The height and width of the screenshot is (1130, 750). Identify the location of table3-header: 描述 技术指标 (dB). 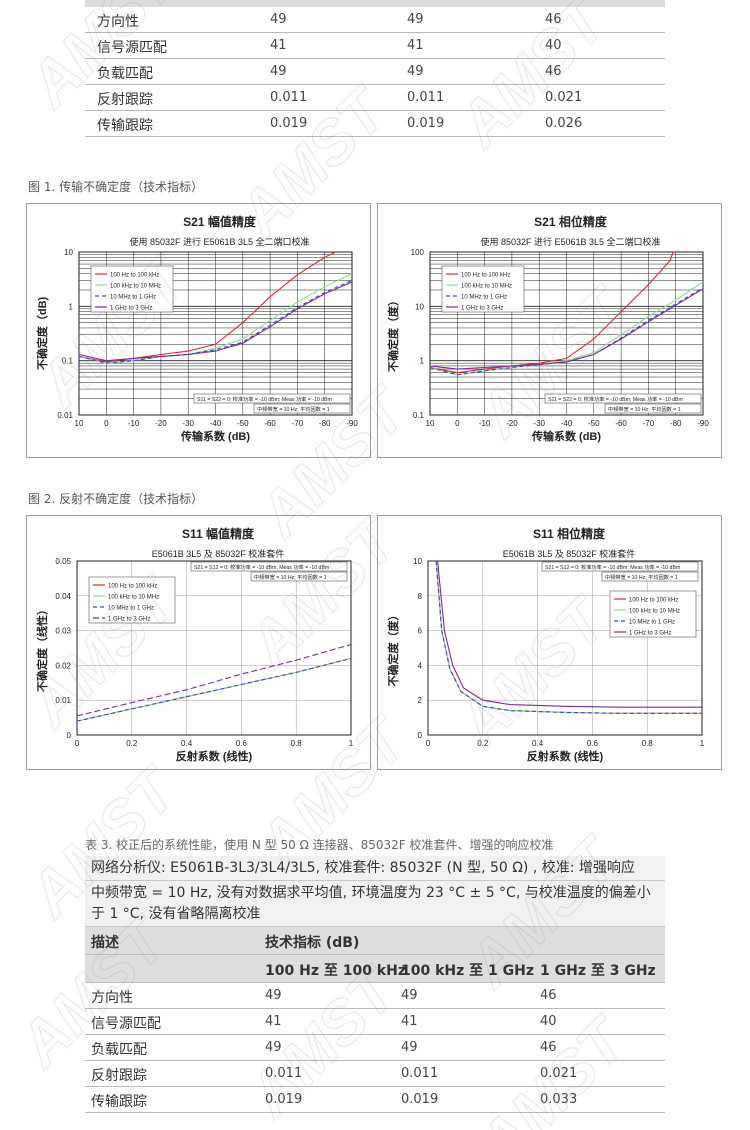
(375, 941).